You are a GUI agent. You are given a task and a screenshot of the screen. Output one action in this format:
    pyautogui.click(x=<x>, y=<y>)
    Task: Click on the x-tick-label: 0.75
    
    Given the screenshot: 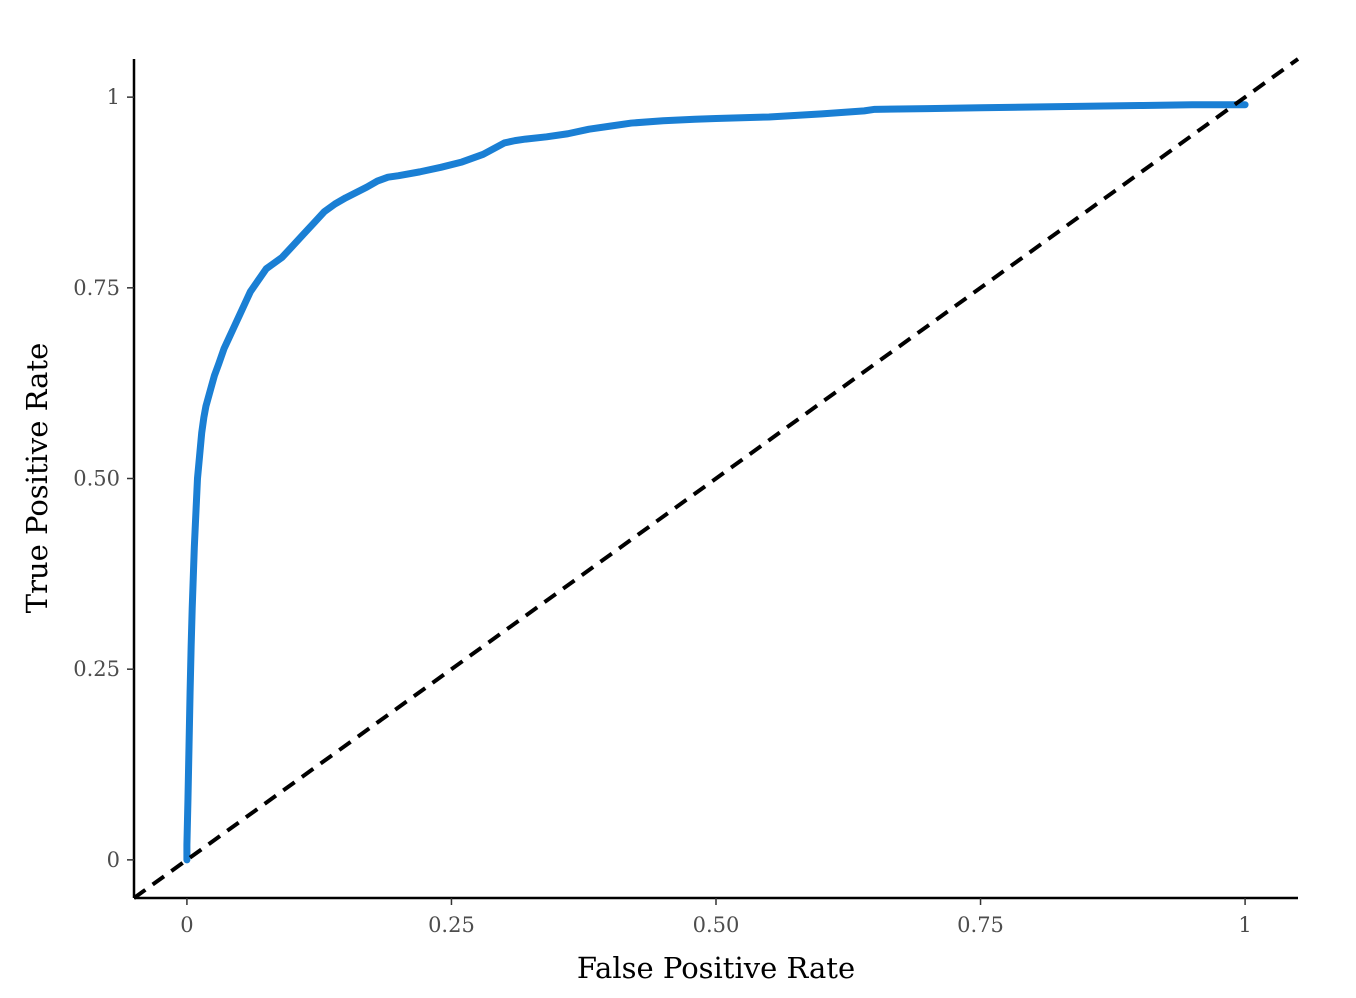 What is the action you would take?
    pyautogui.click(x=980, y=925)
    